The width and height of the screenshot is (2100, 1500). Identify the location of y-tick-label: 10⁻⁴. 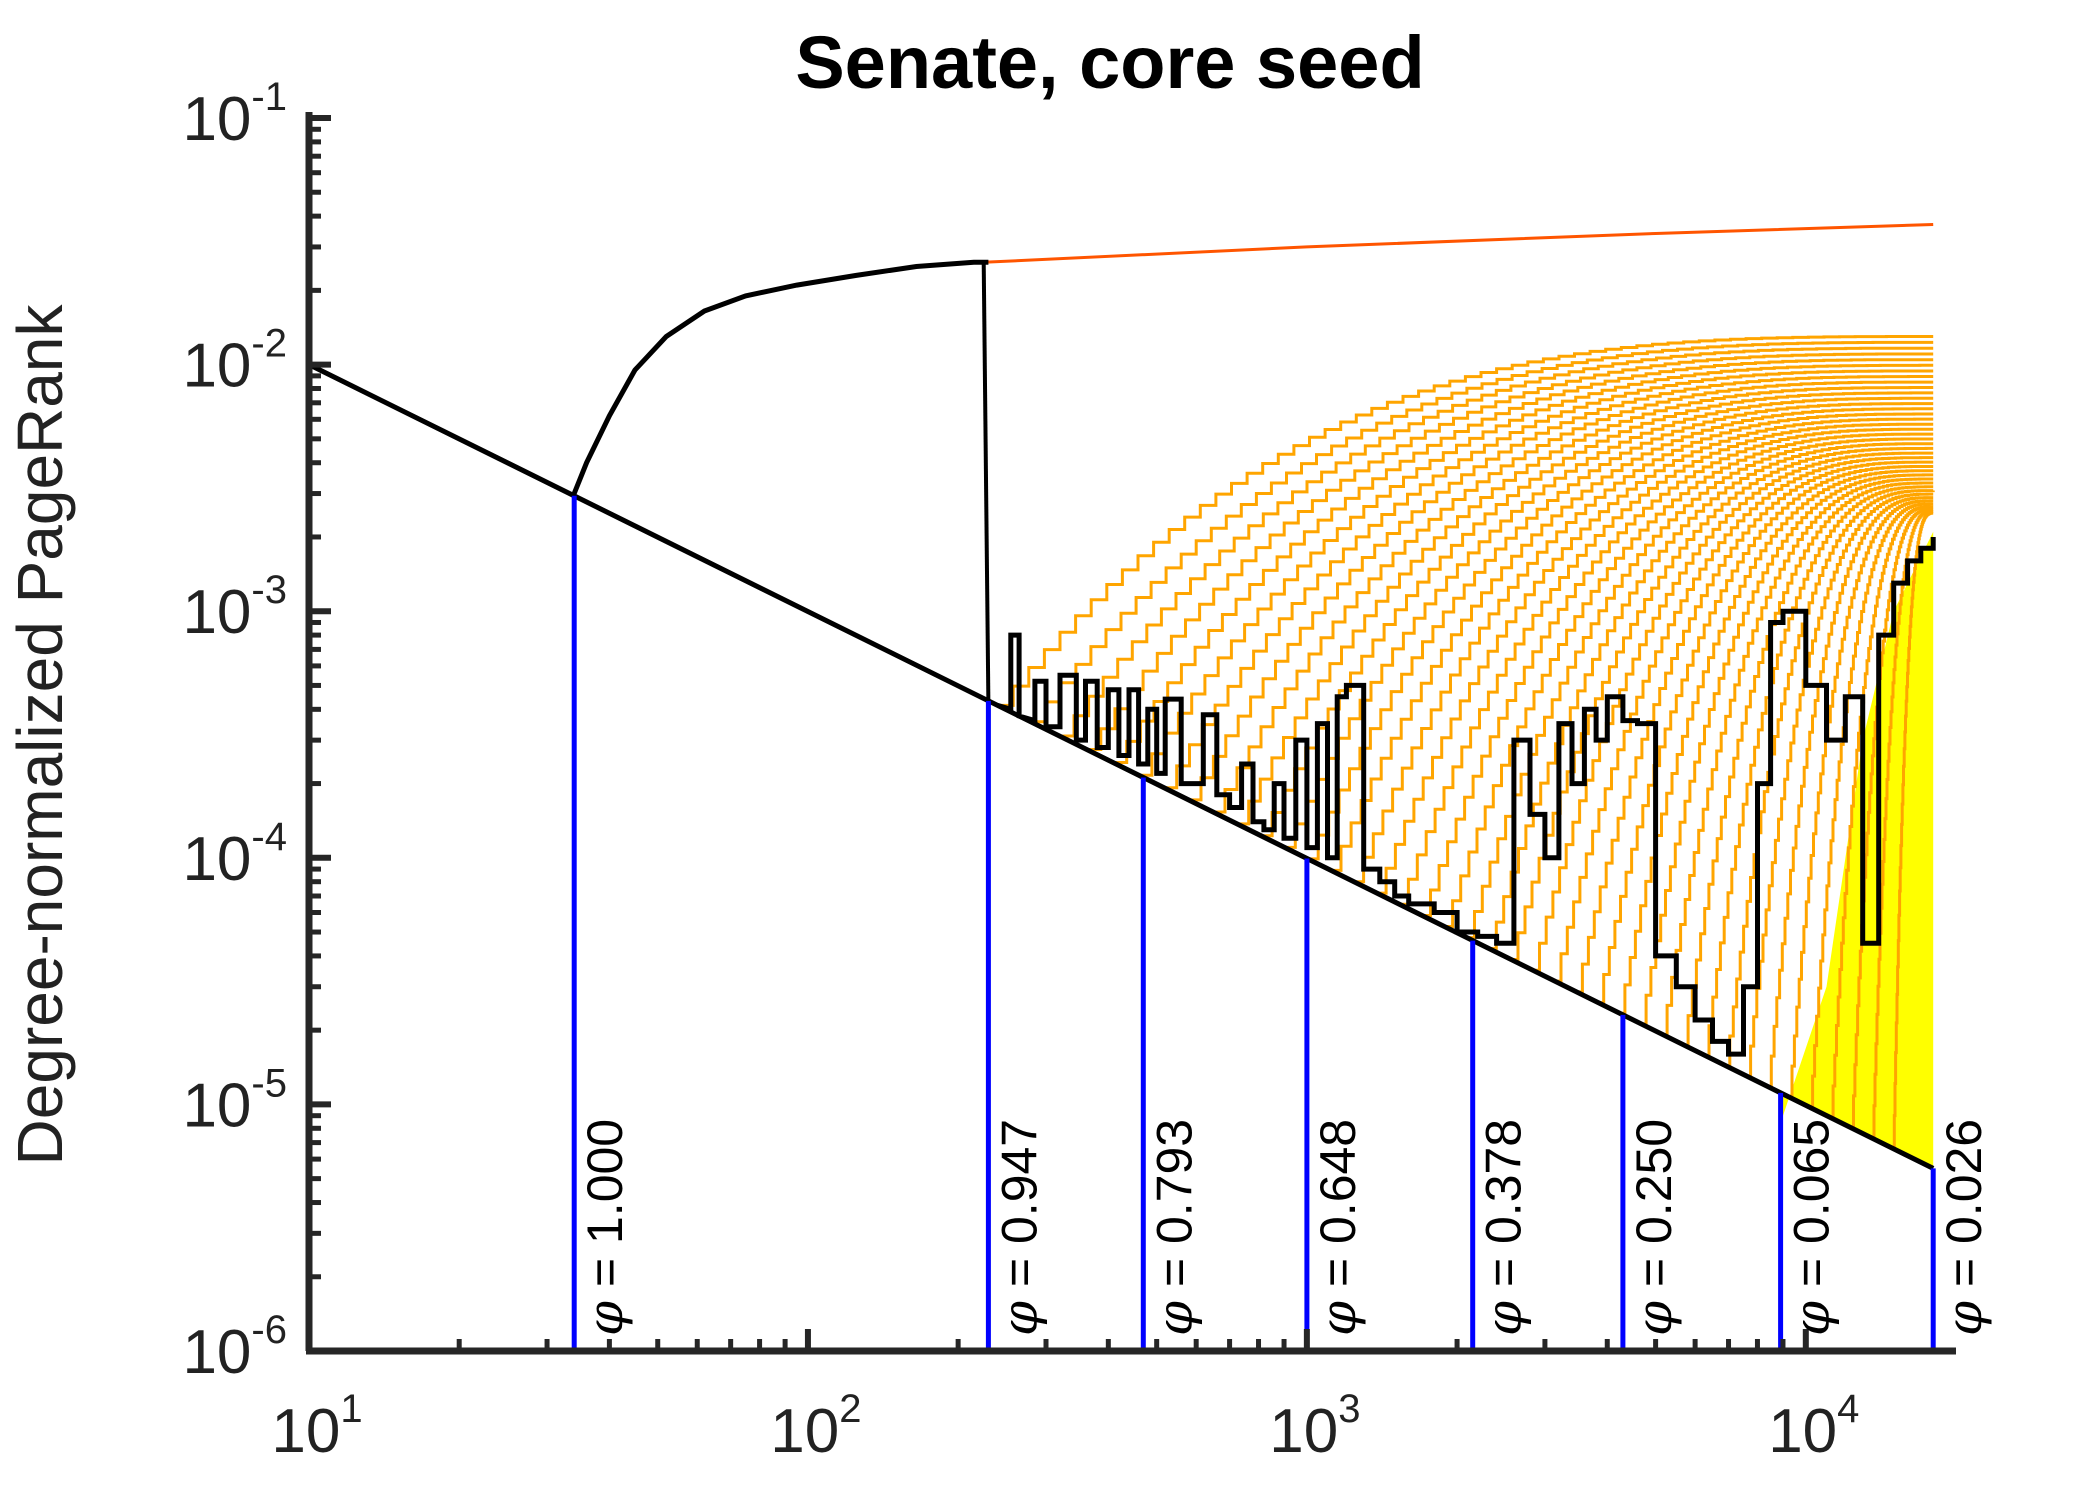
(234, 854).